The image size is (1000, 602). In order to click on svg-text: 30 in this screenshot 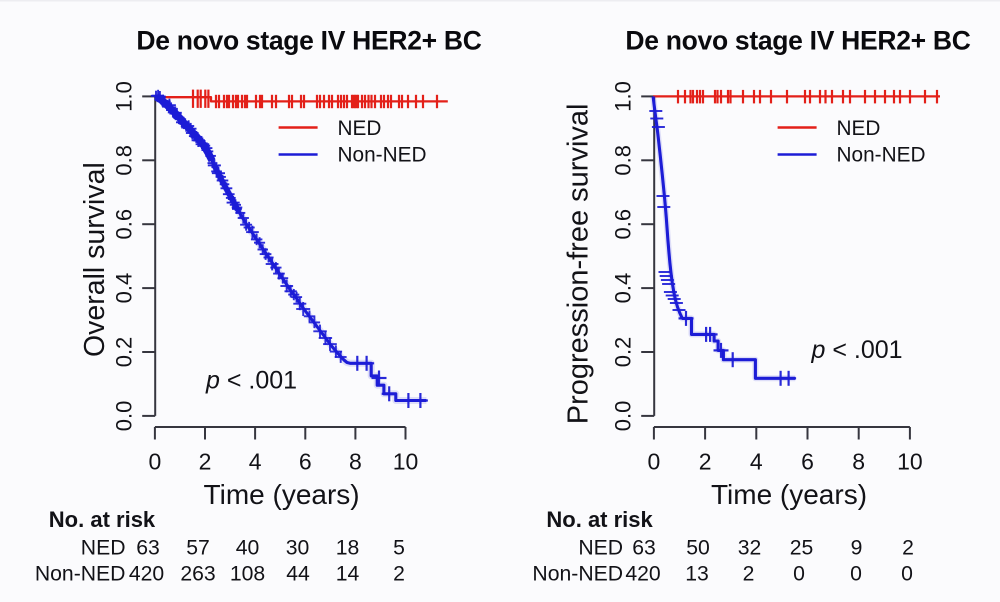, I will do `click(298, 548)`.